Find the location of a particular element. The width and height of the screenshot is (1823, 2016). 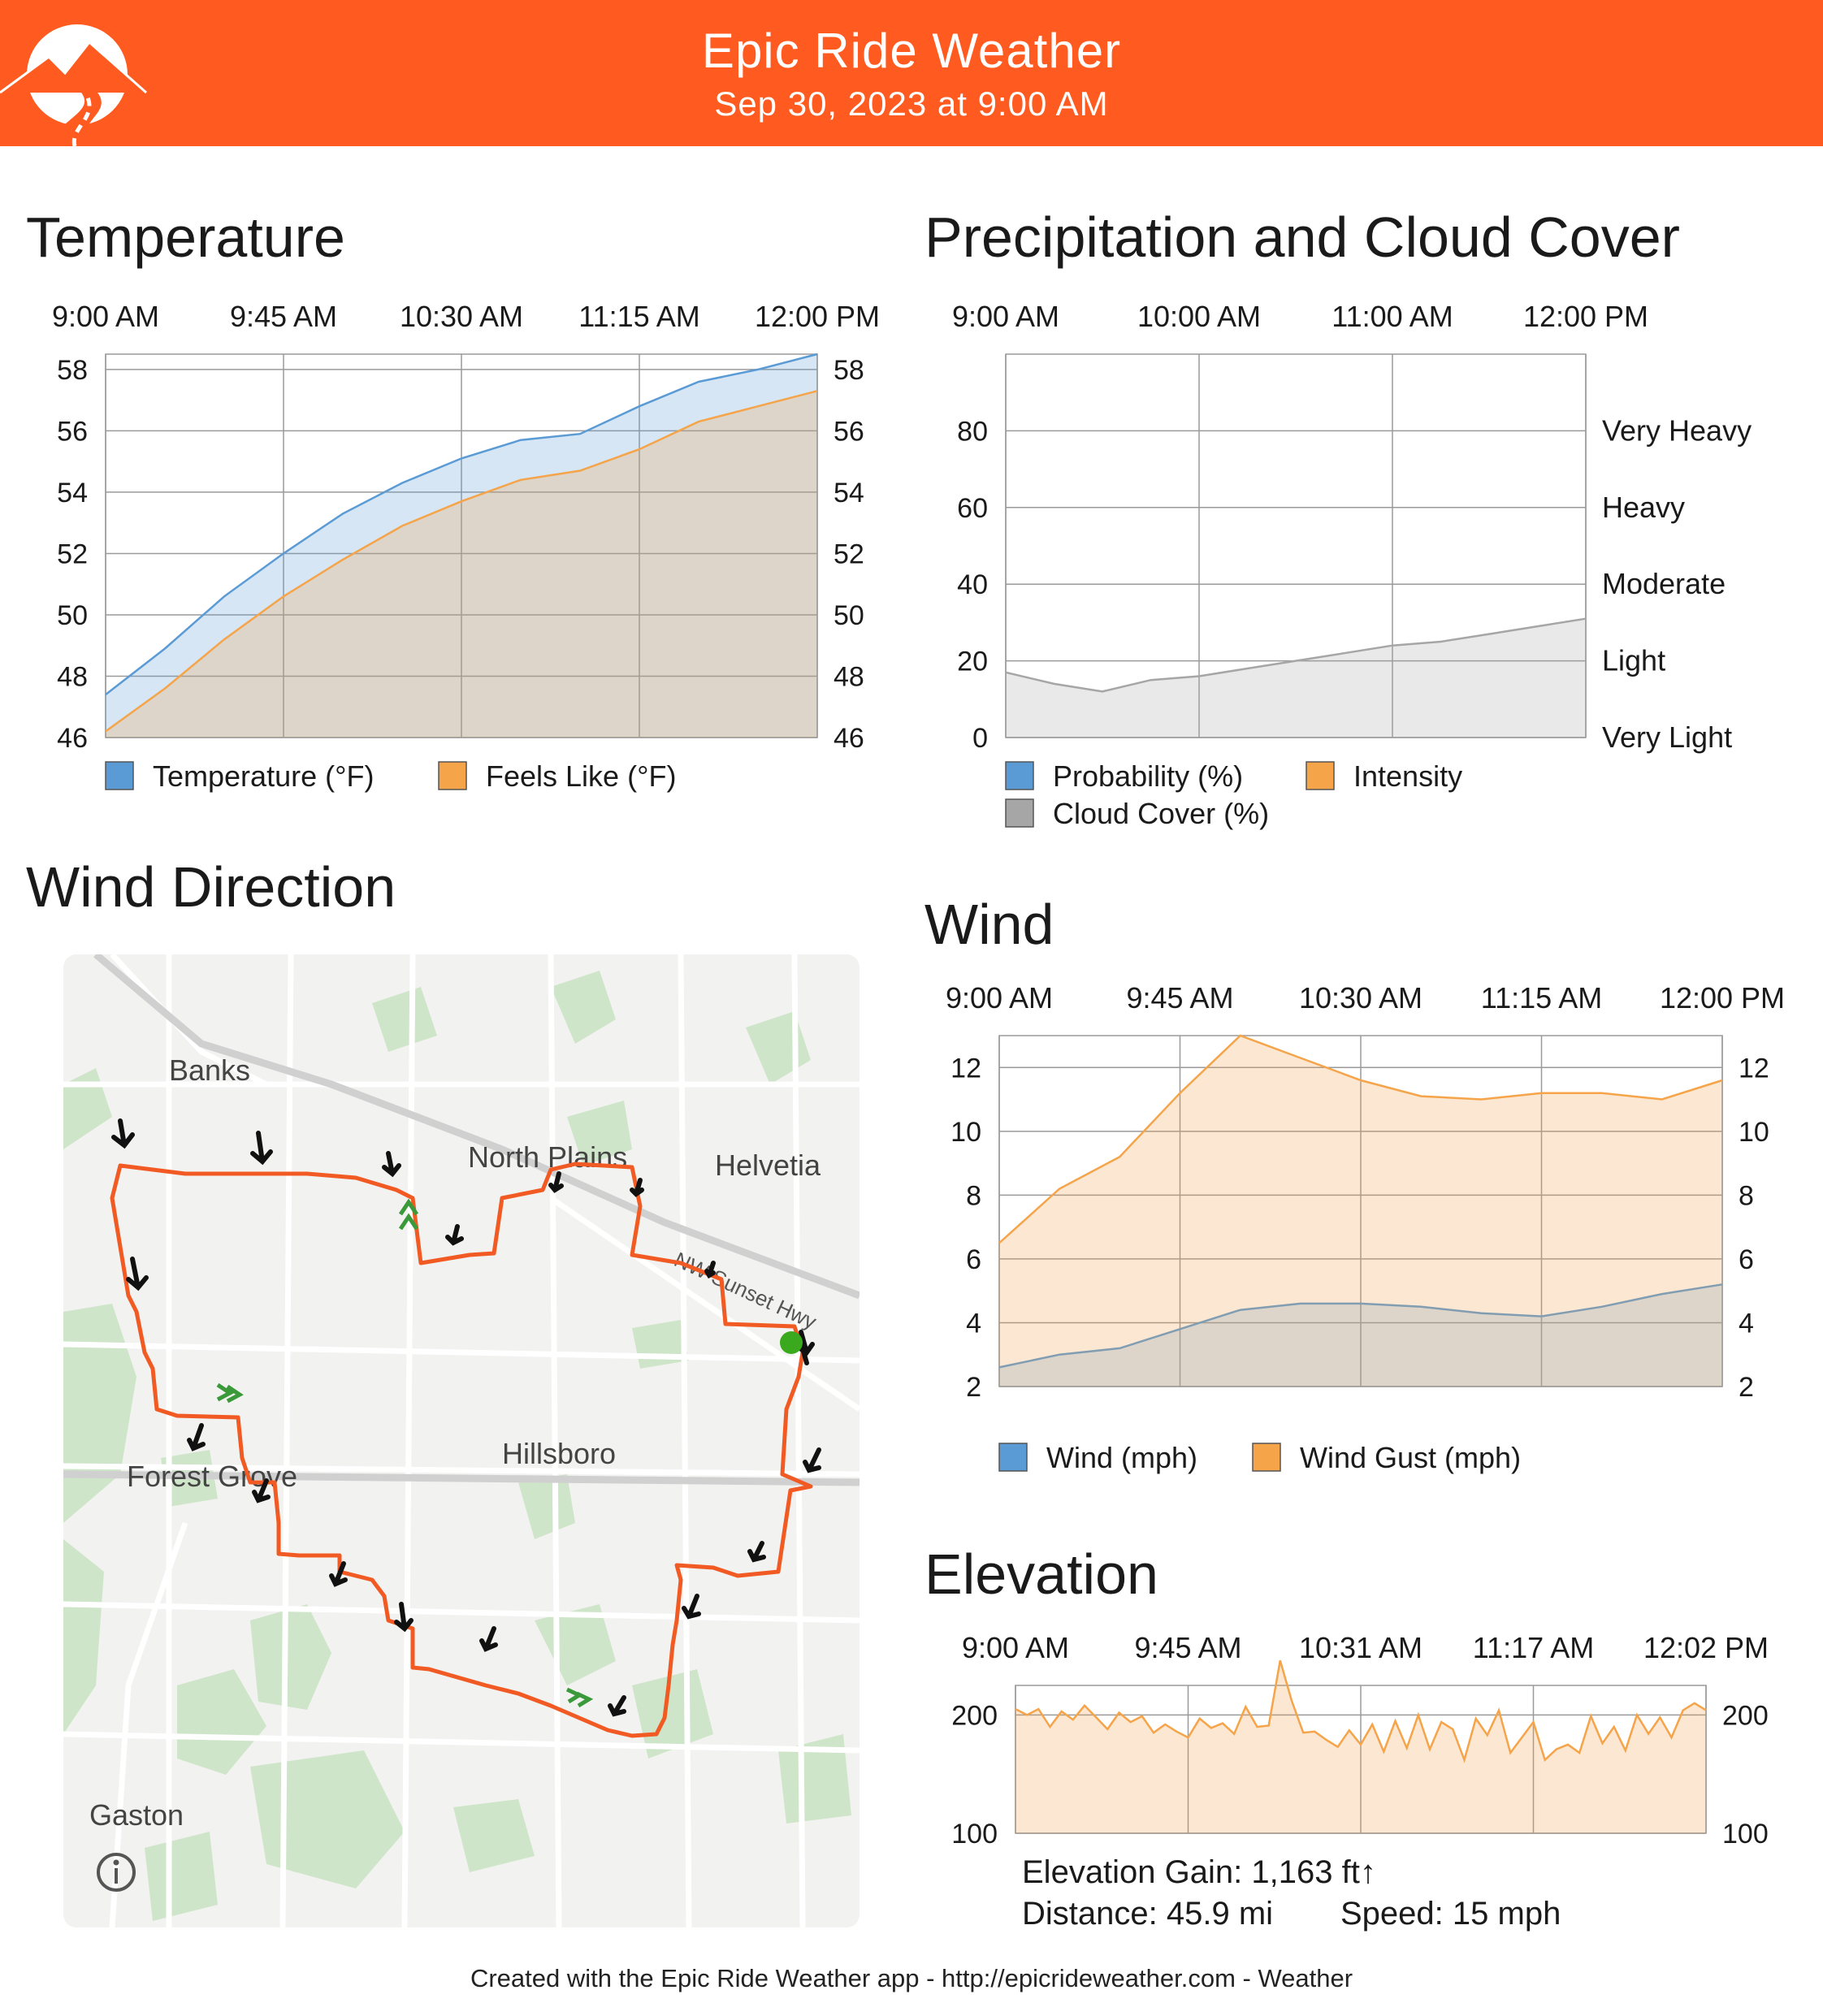

x-tick-label: 12:02 PM is located at coordinates (1706, 1648).